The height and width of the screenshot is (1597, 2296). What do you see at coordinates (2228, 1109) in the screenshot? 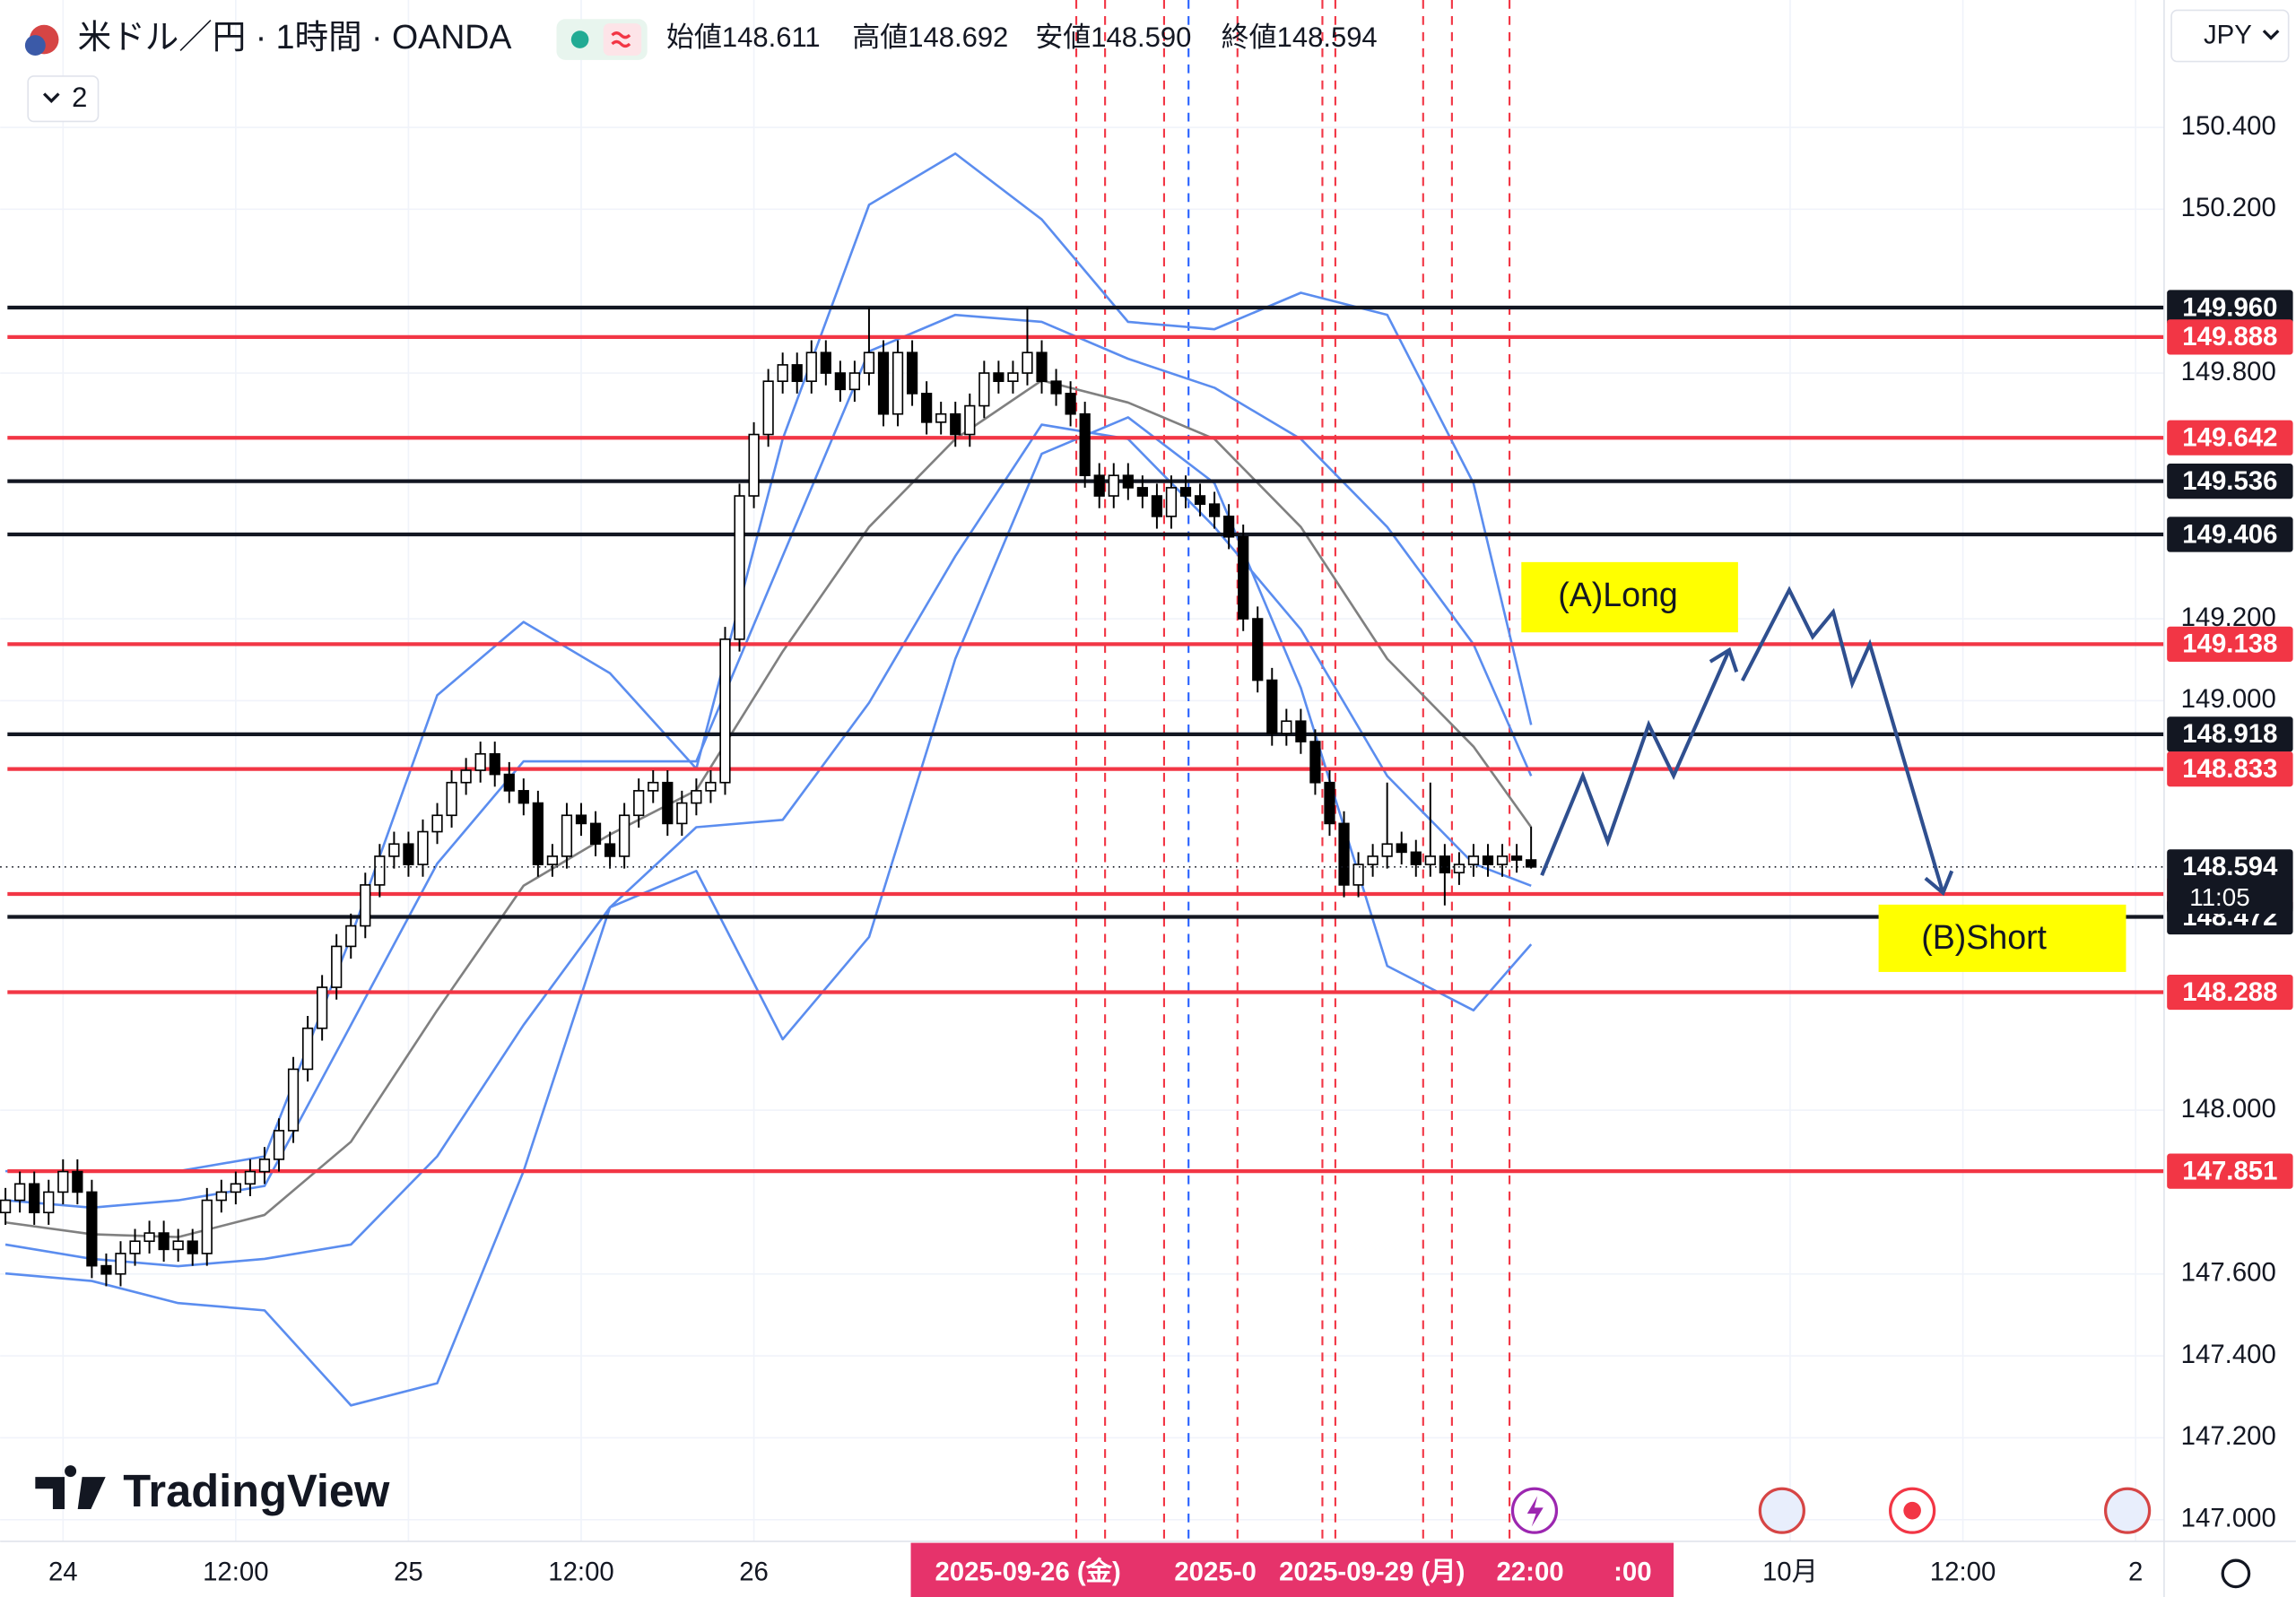
I see `y-tick-label: 148.000` at bounding box center [2228, 1109].